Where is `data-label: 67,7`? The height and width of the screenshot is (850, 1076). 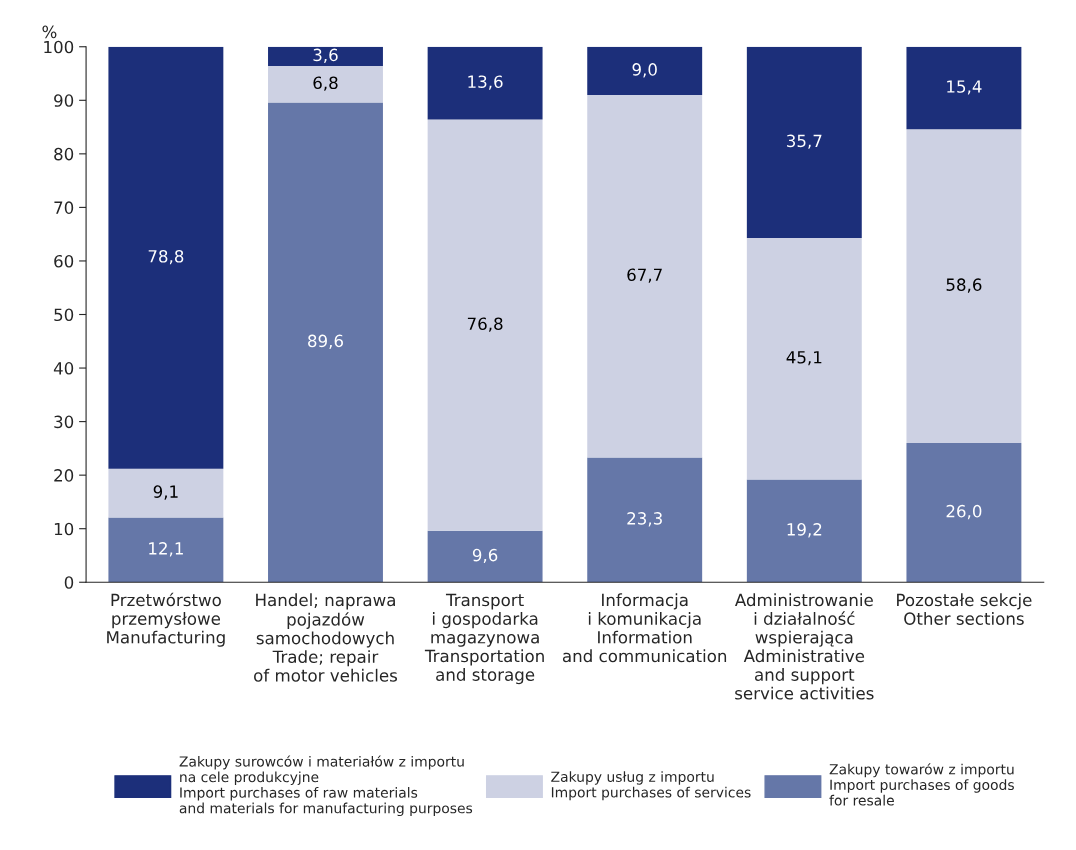 data-label: 67,7 is located at coordinates (644, 275).